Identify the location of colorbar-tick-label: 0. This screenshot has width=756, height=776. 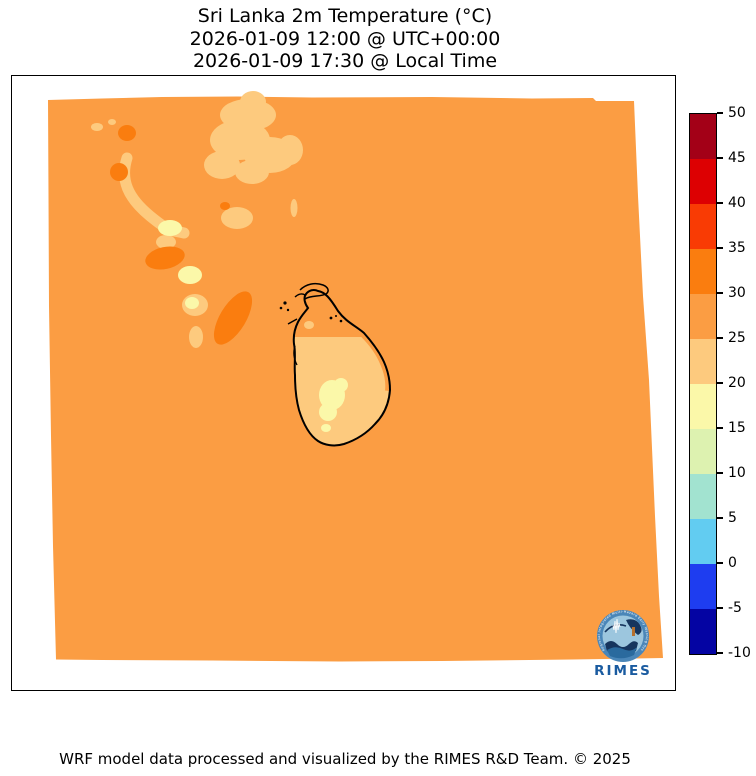
(732, 563).